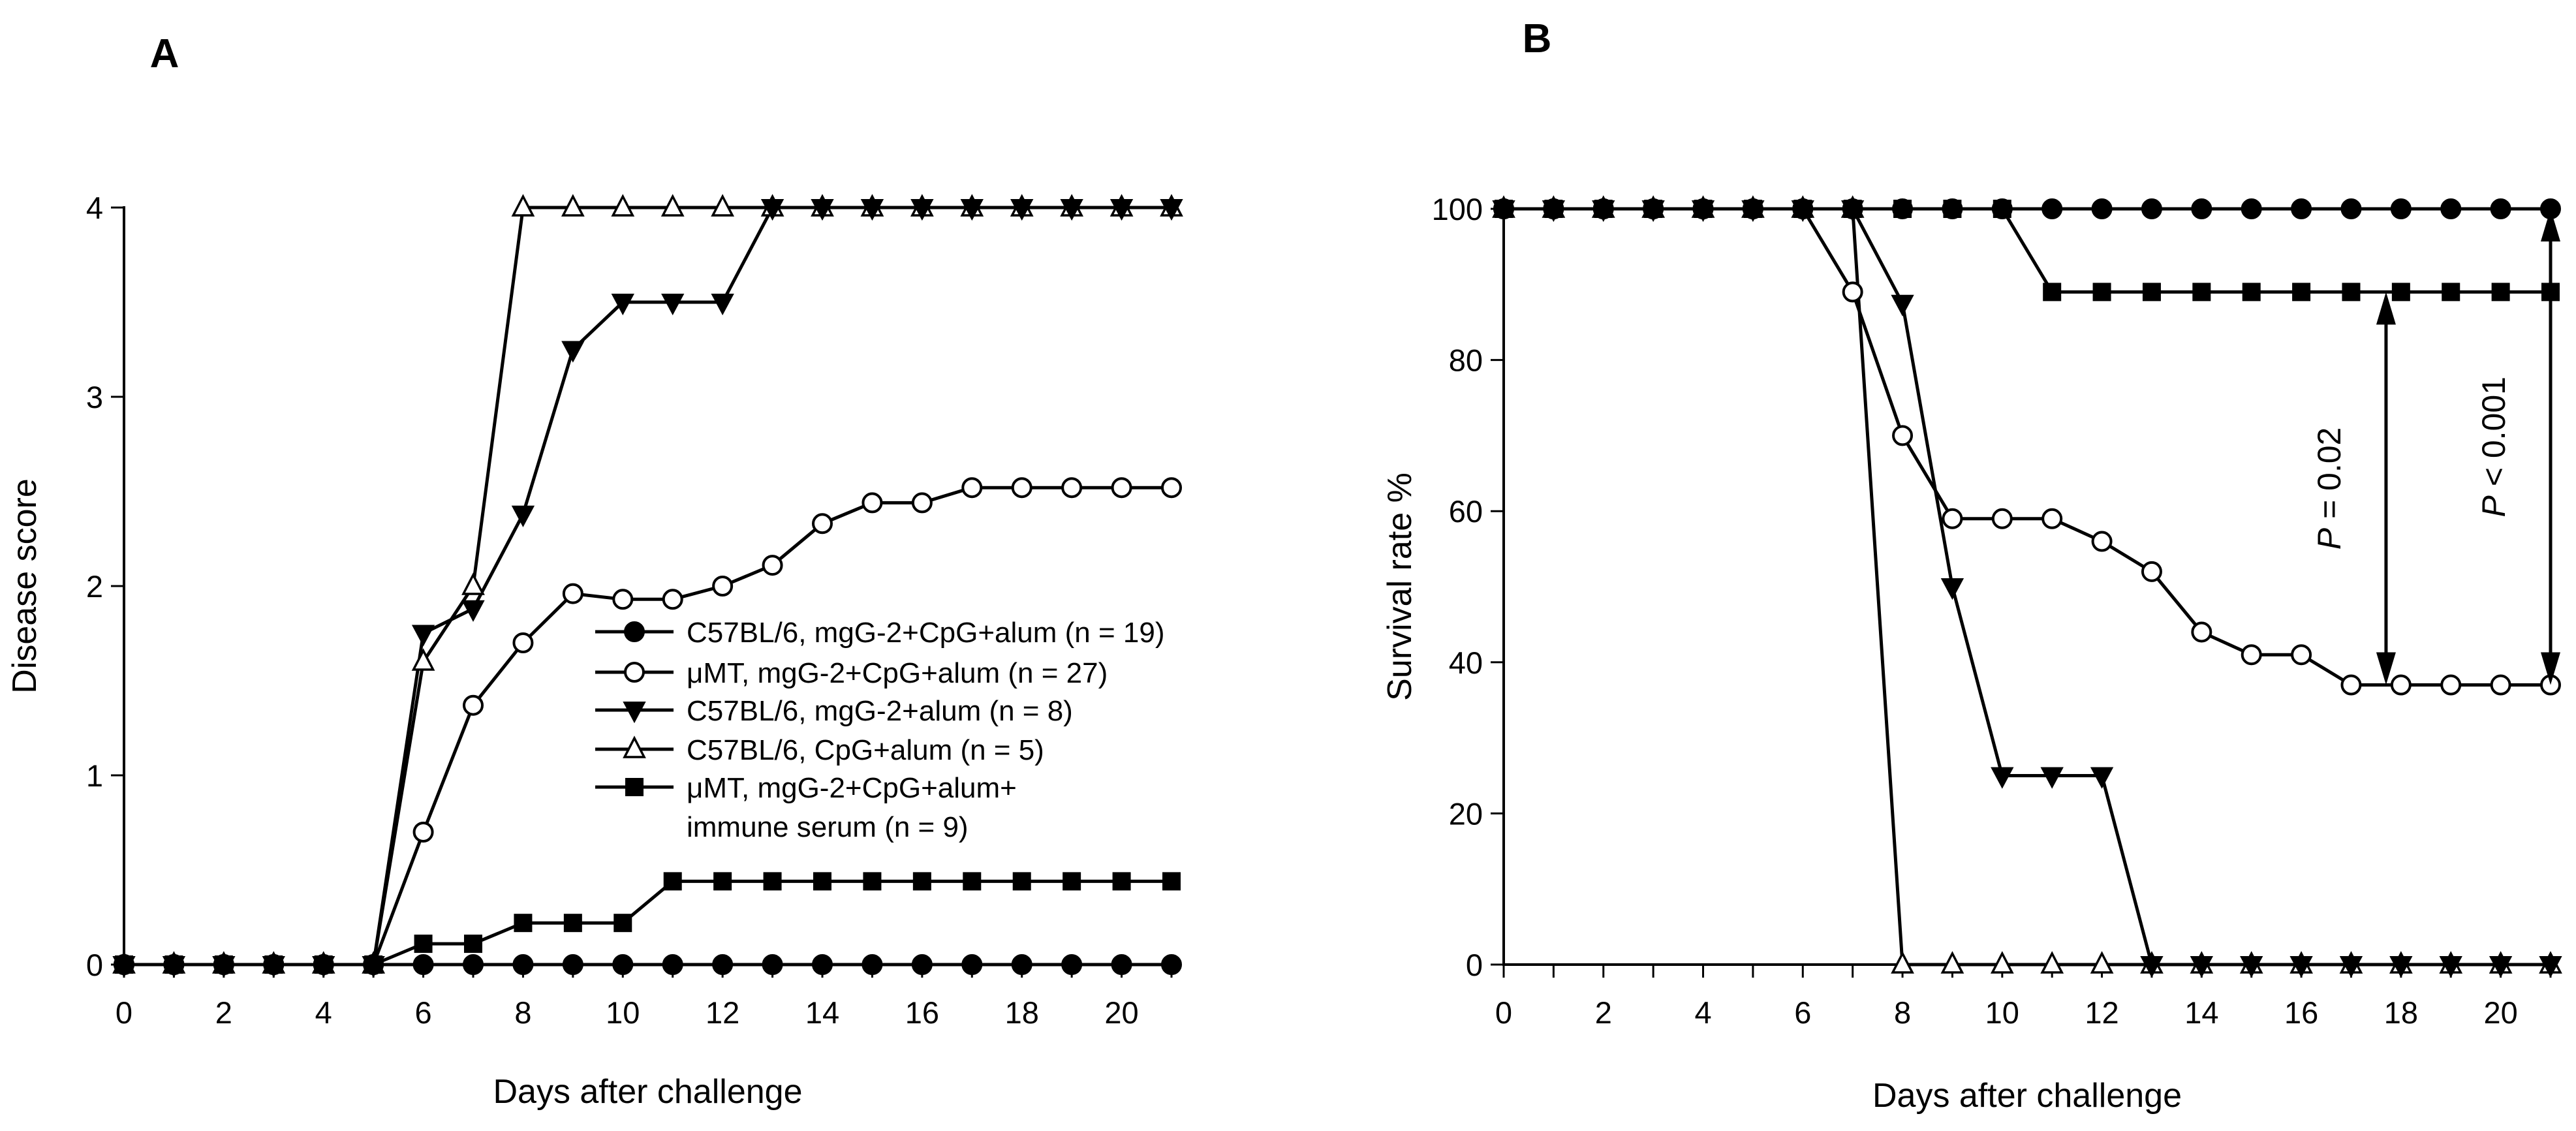 The width and height of the screenshot is (2576, 1131). I want to click on y-tick-label: 100, so click(1457, 209).